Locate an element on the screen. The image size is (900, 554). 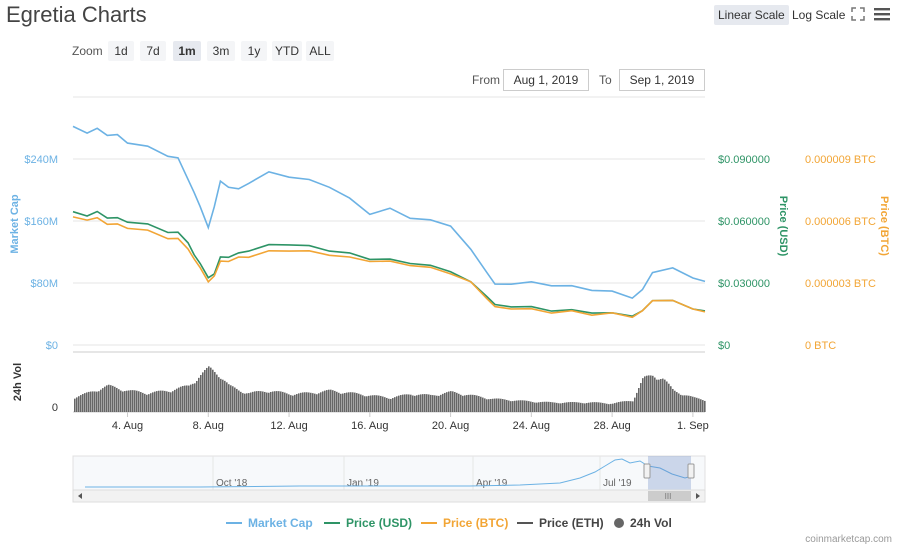
navigator-selection is located at coordinates (669, 473).